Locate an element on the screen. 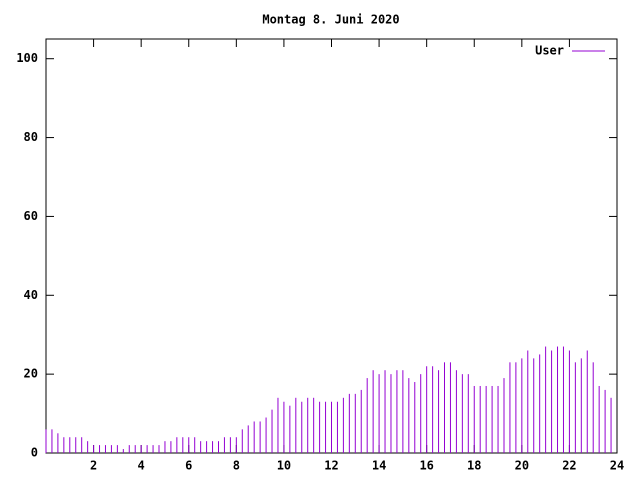 The width and height of the screenshot is (640, 480). y-tick-label: 100 is located at coordinates (27, 58).